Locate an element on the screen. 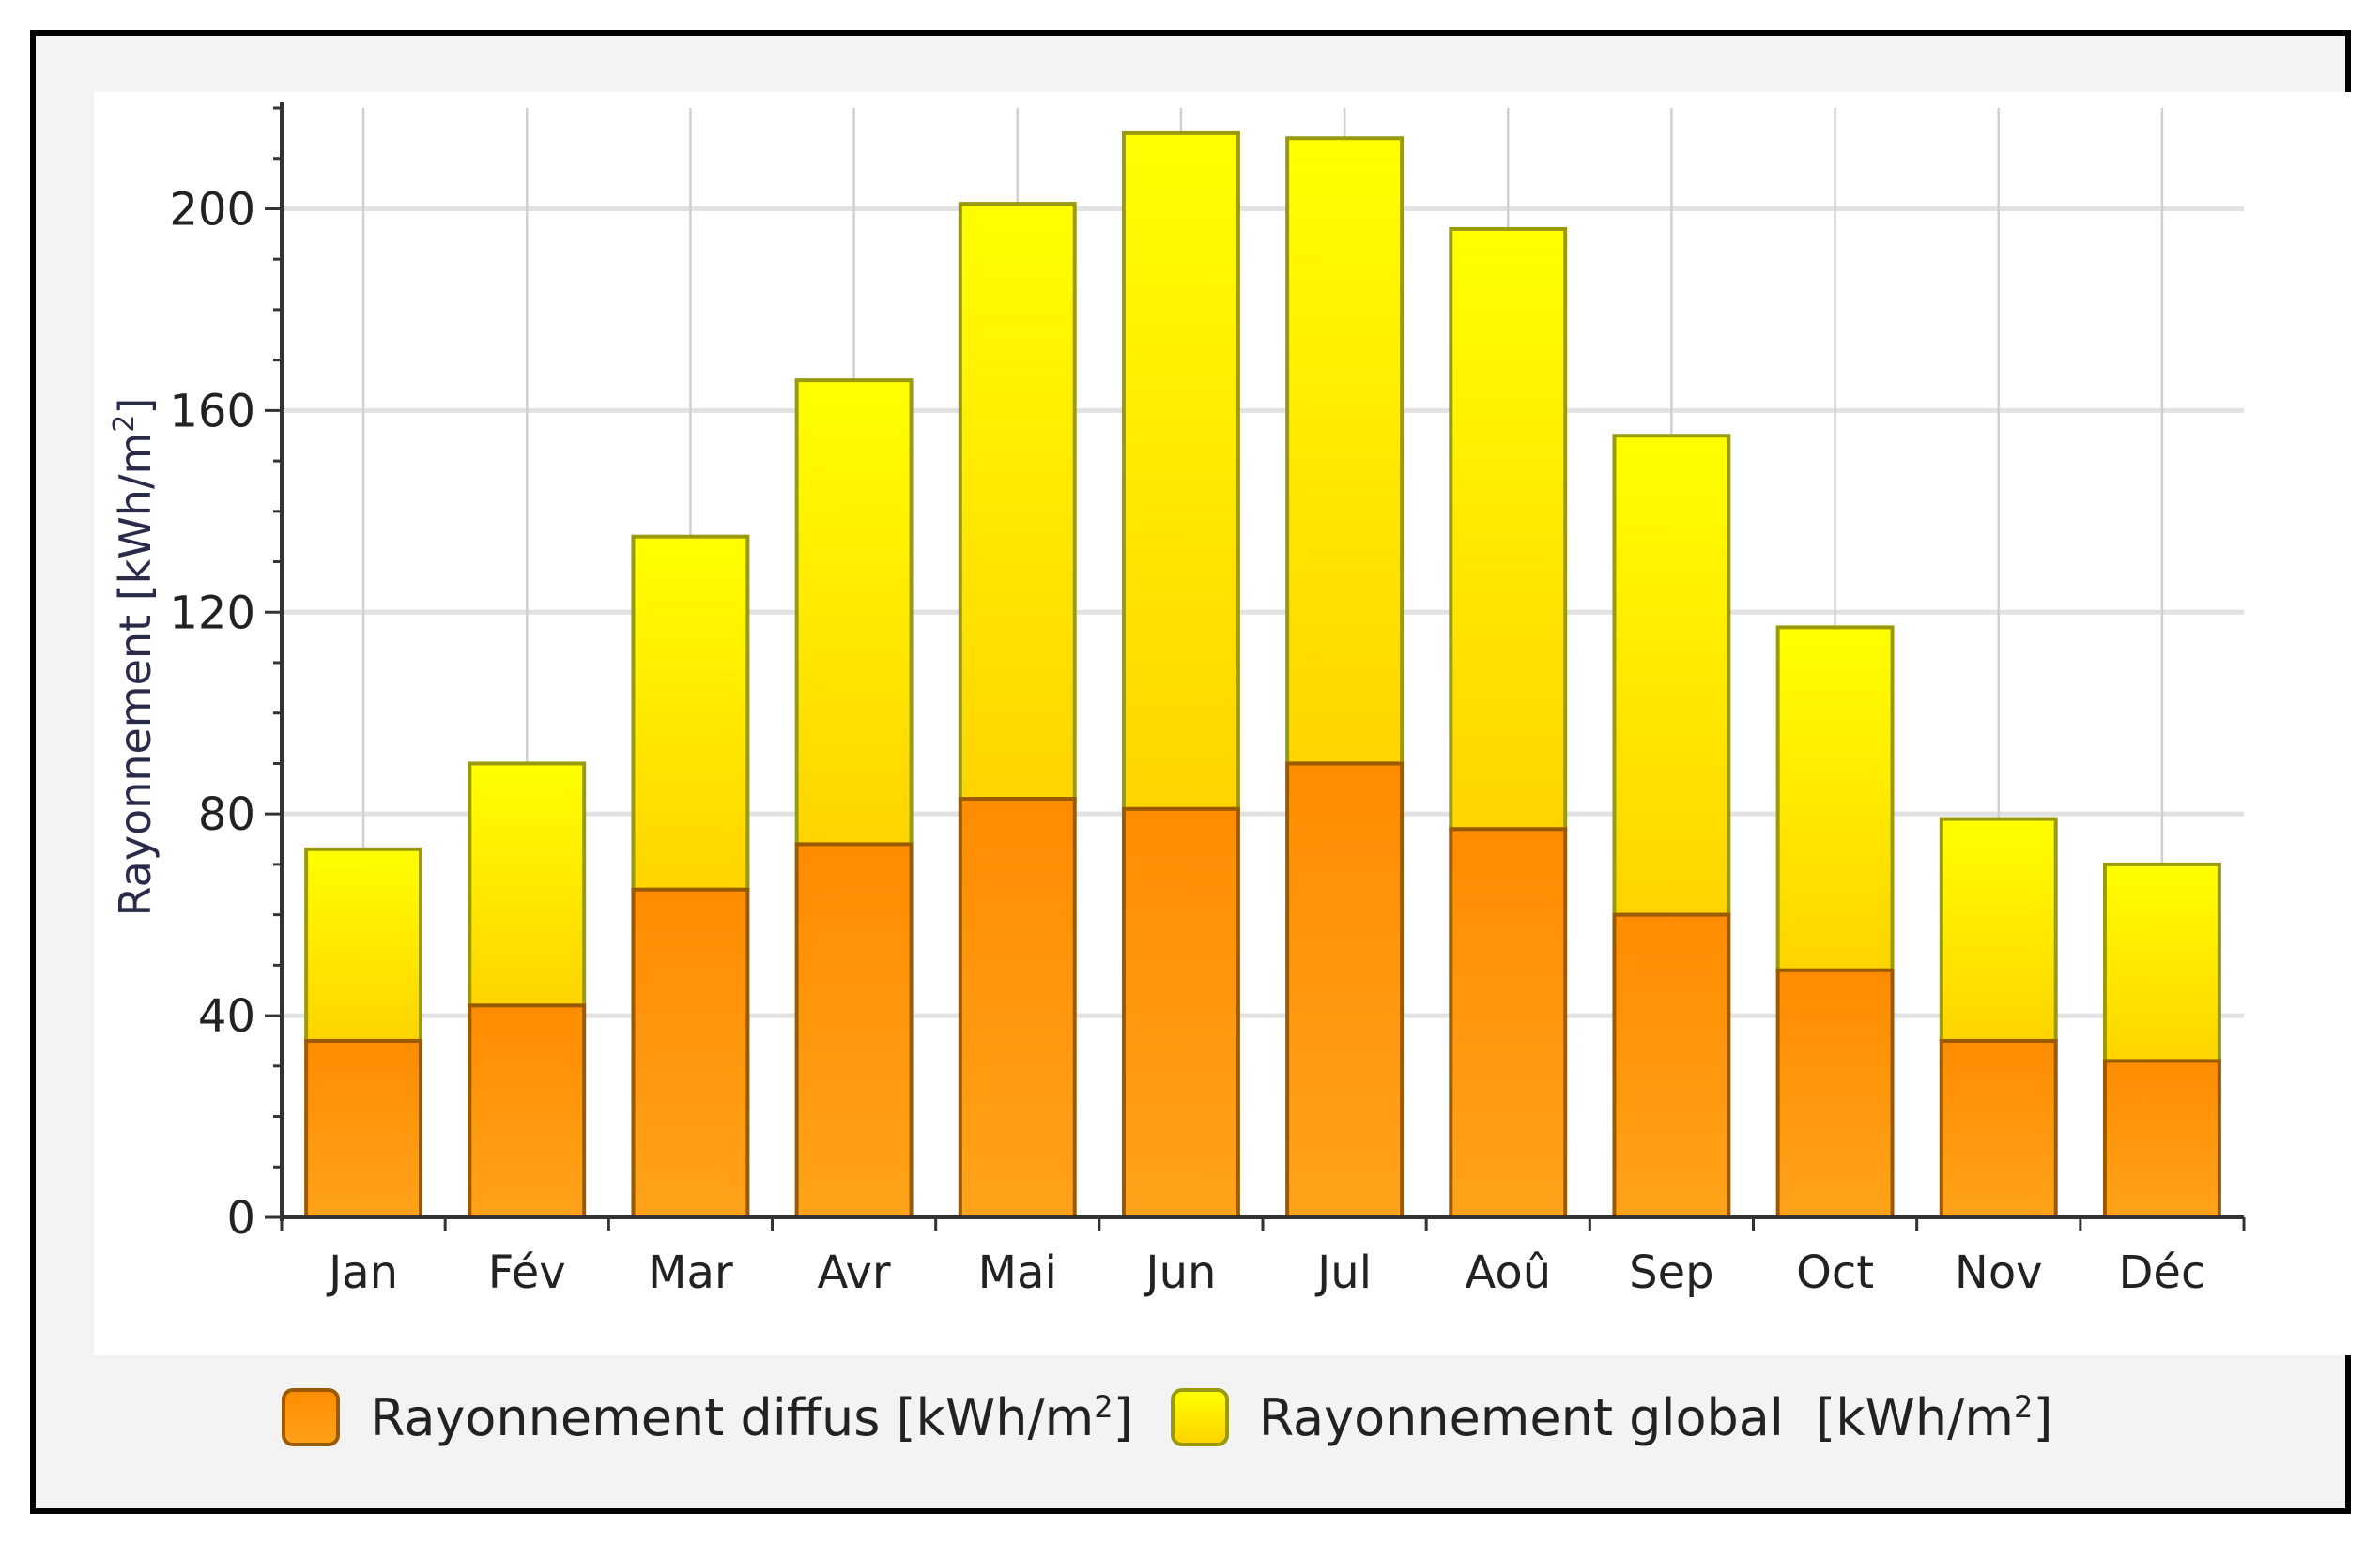 Image resolution: width=2380 pixels, height=1544 pixels. x-tick-label: Jul is located at coordinates (1343, 1272).